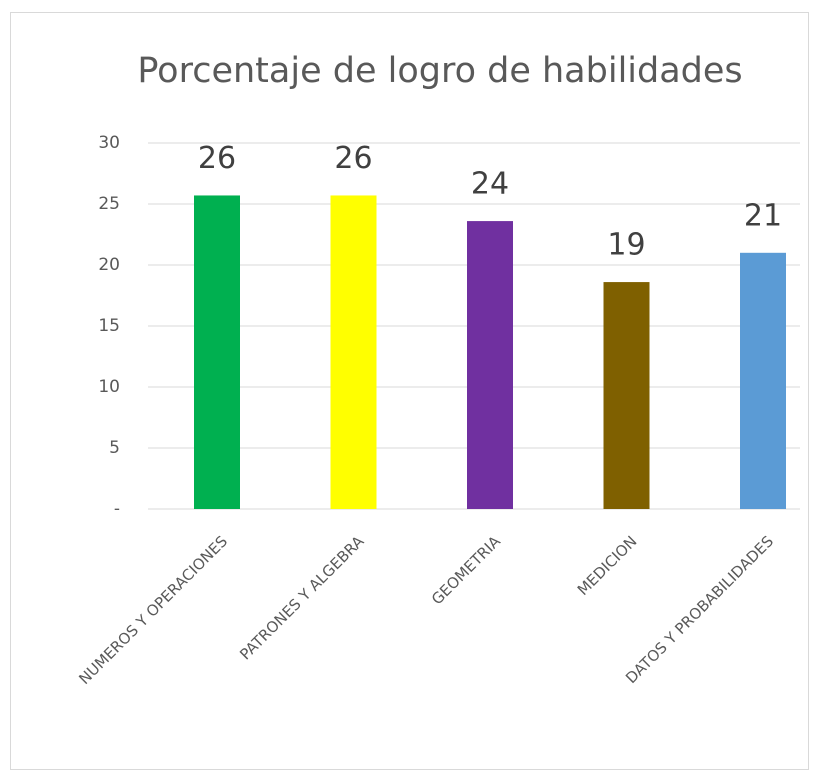 The width and height of the screenshot is (819, 774). What do you see at coordinates (117, 509) in the screenshot?
I see `y-tick-label: -` at bounding box center [117, 509].